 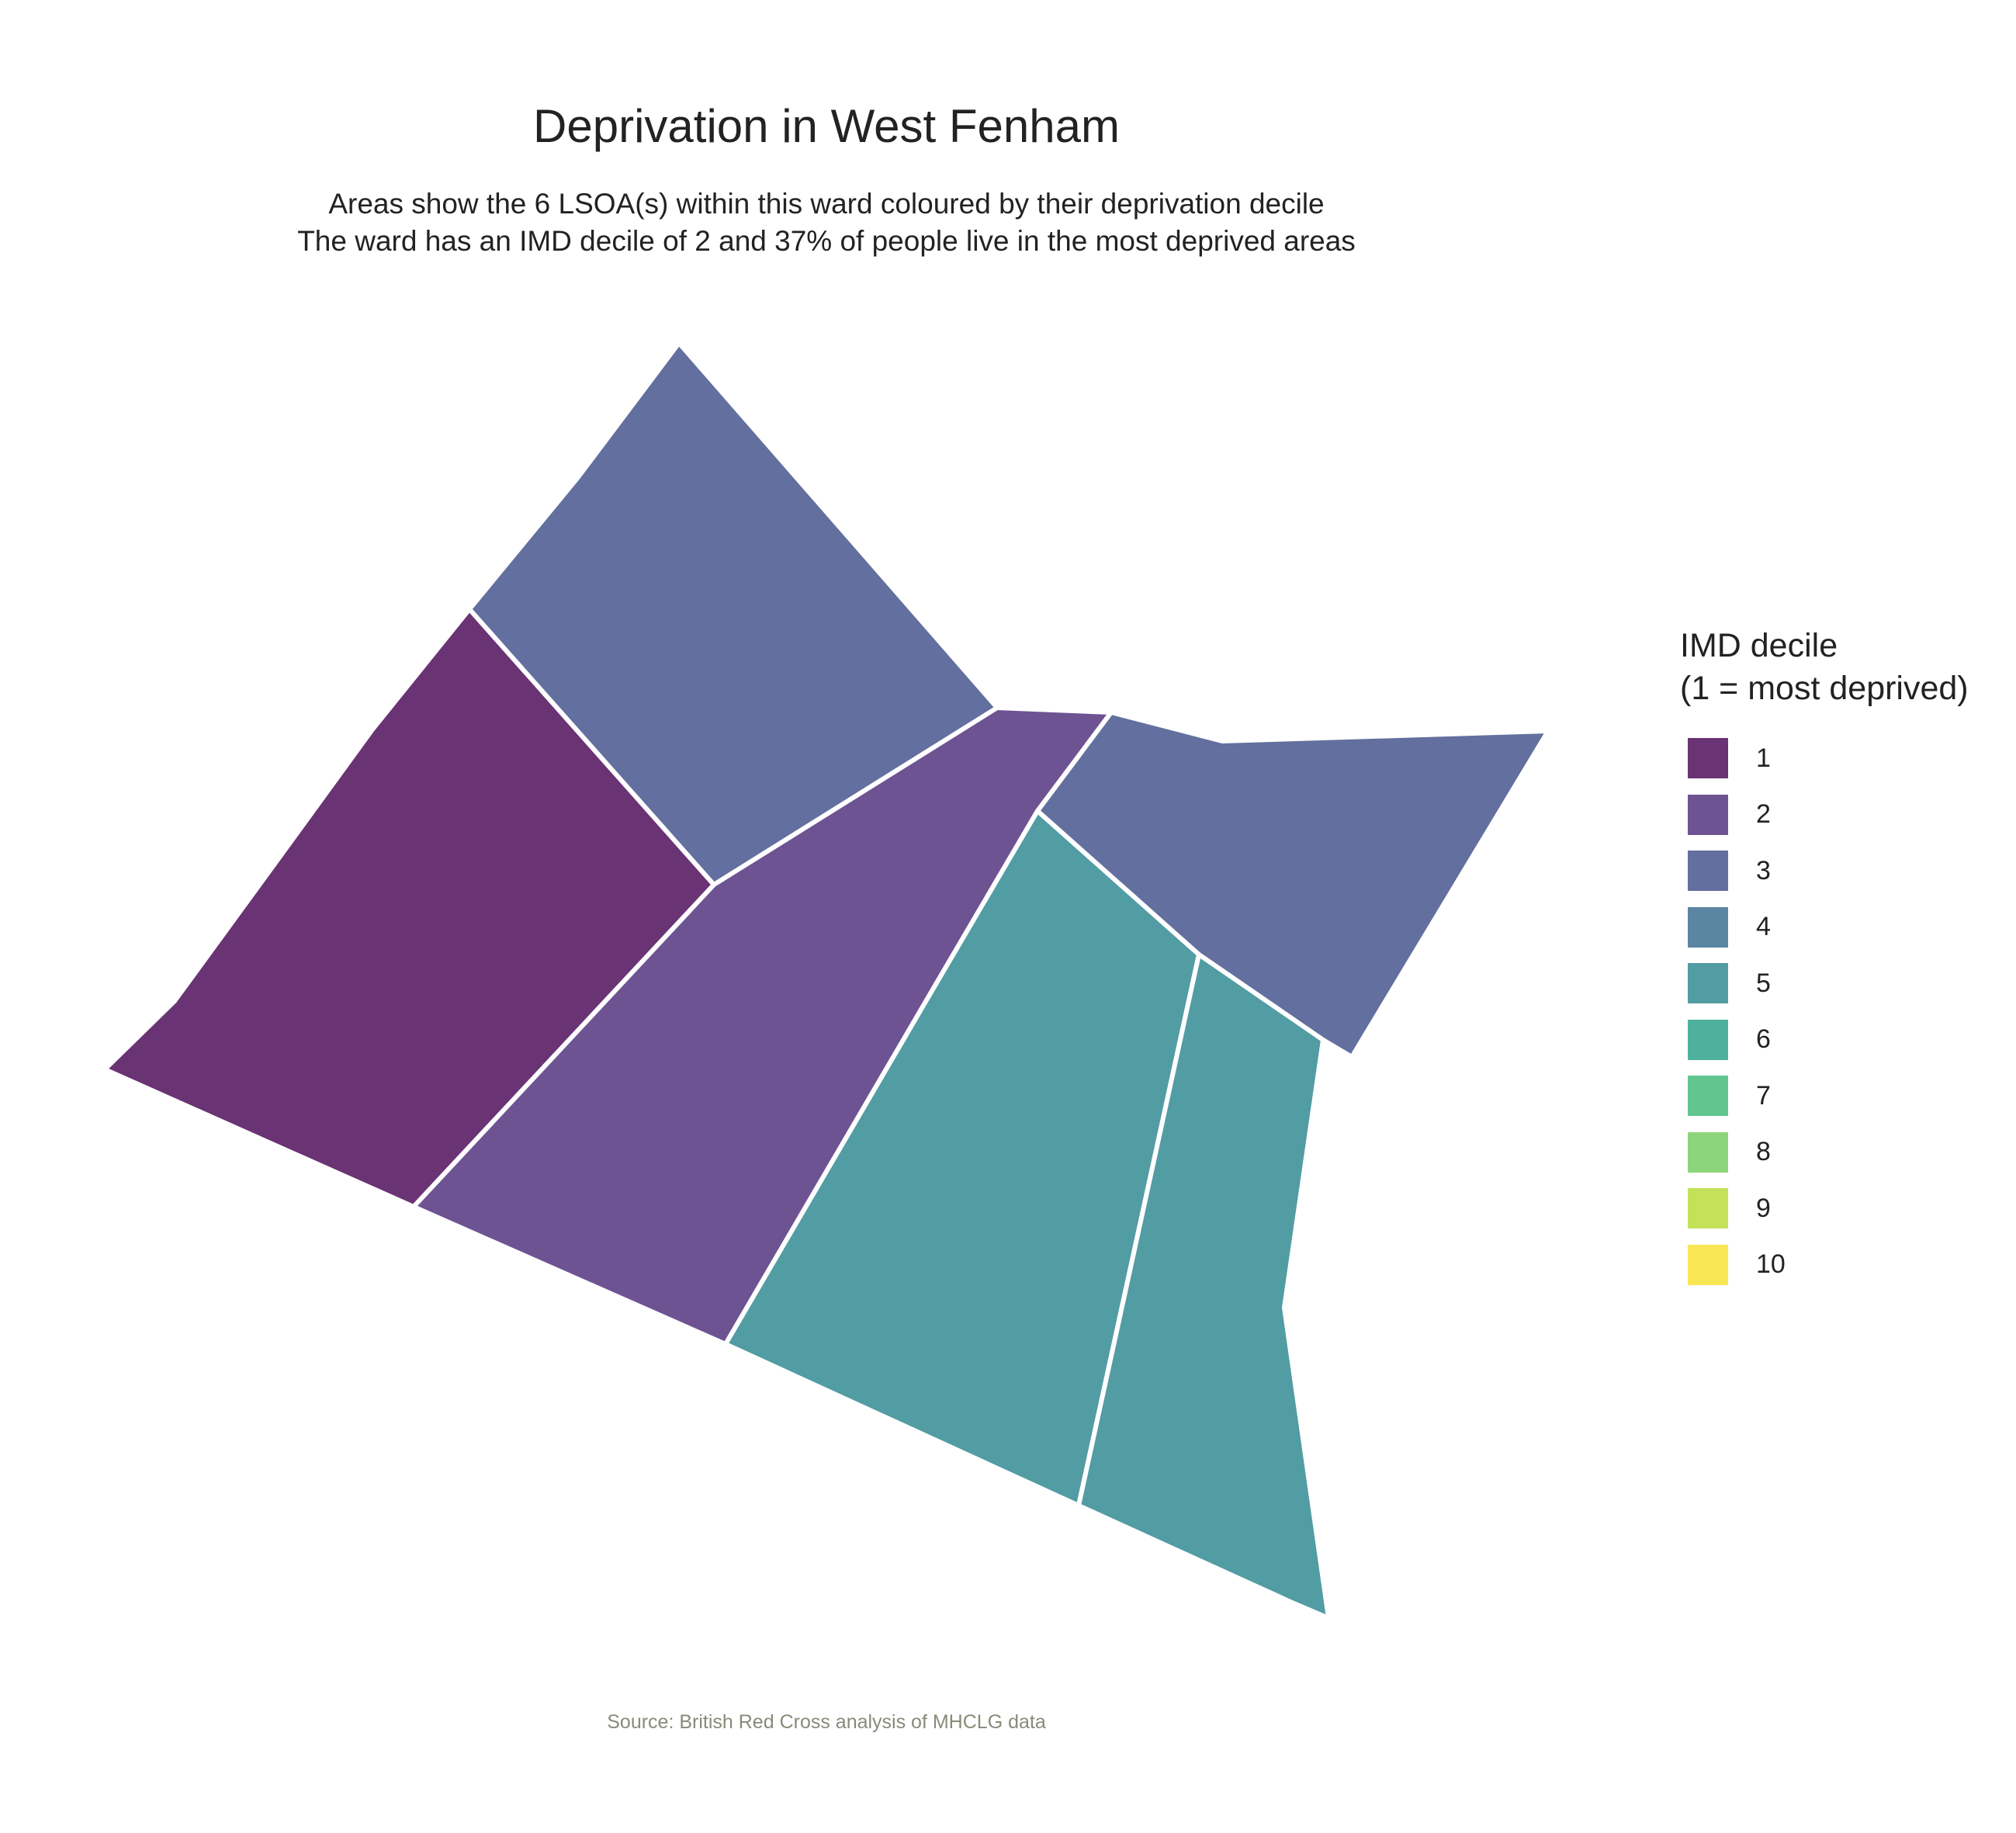 What do you see at coordinates (1764, 983) in the screenshot?
I see `legend-label: 5` at bounding box center [1764, 983].